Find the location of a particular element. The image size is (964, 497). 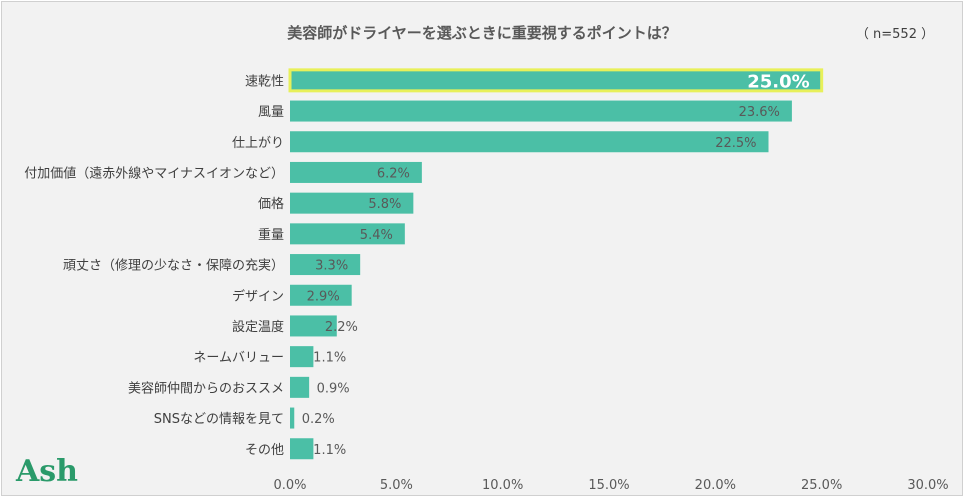

x-tick-label-6: 25.0% is located at coordinates (821, 485).